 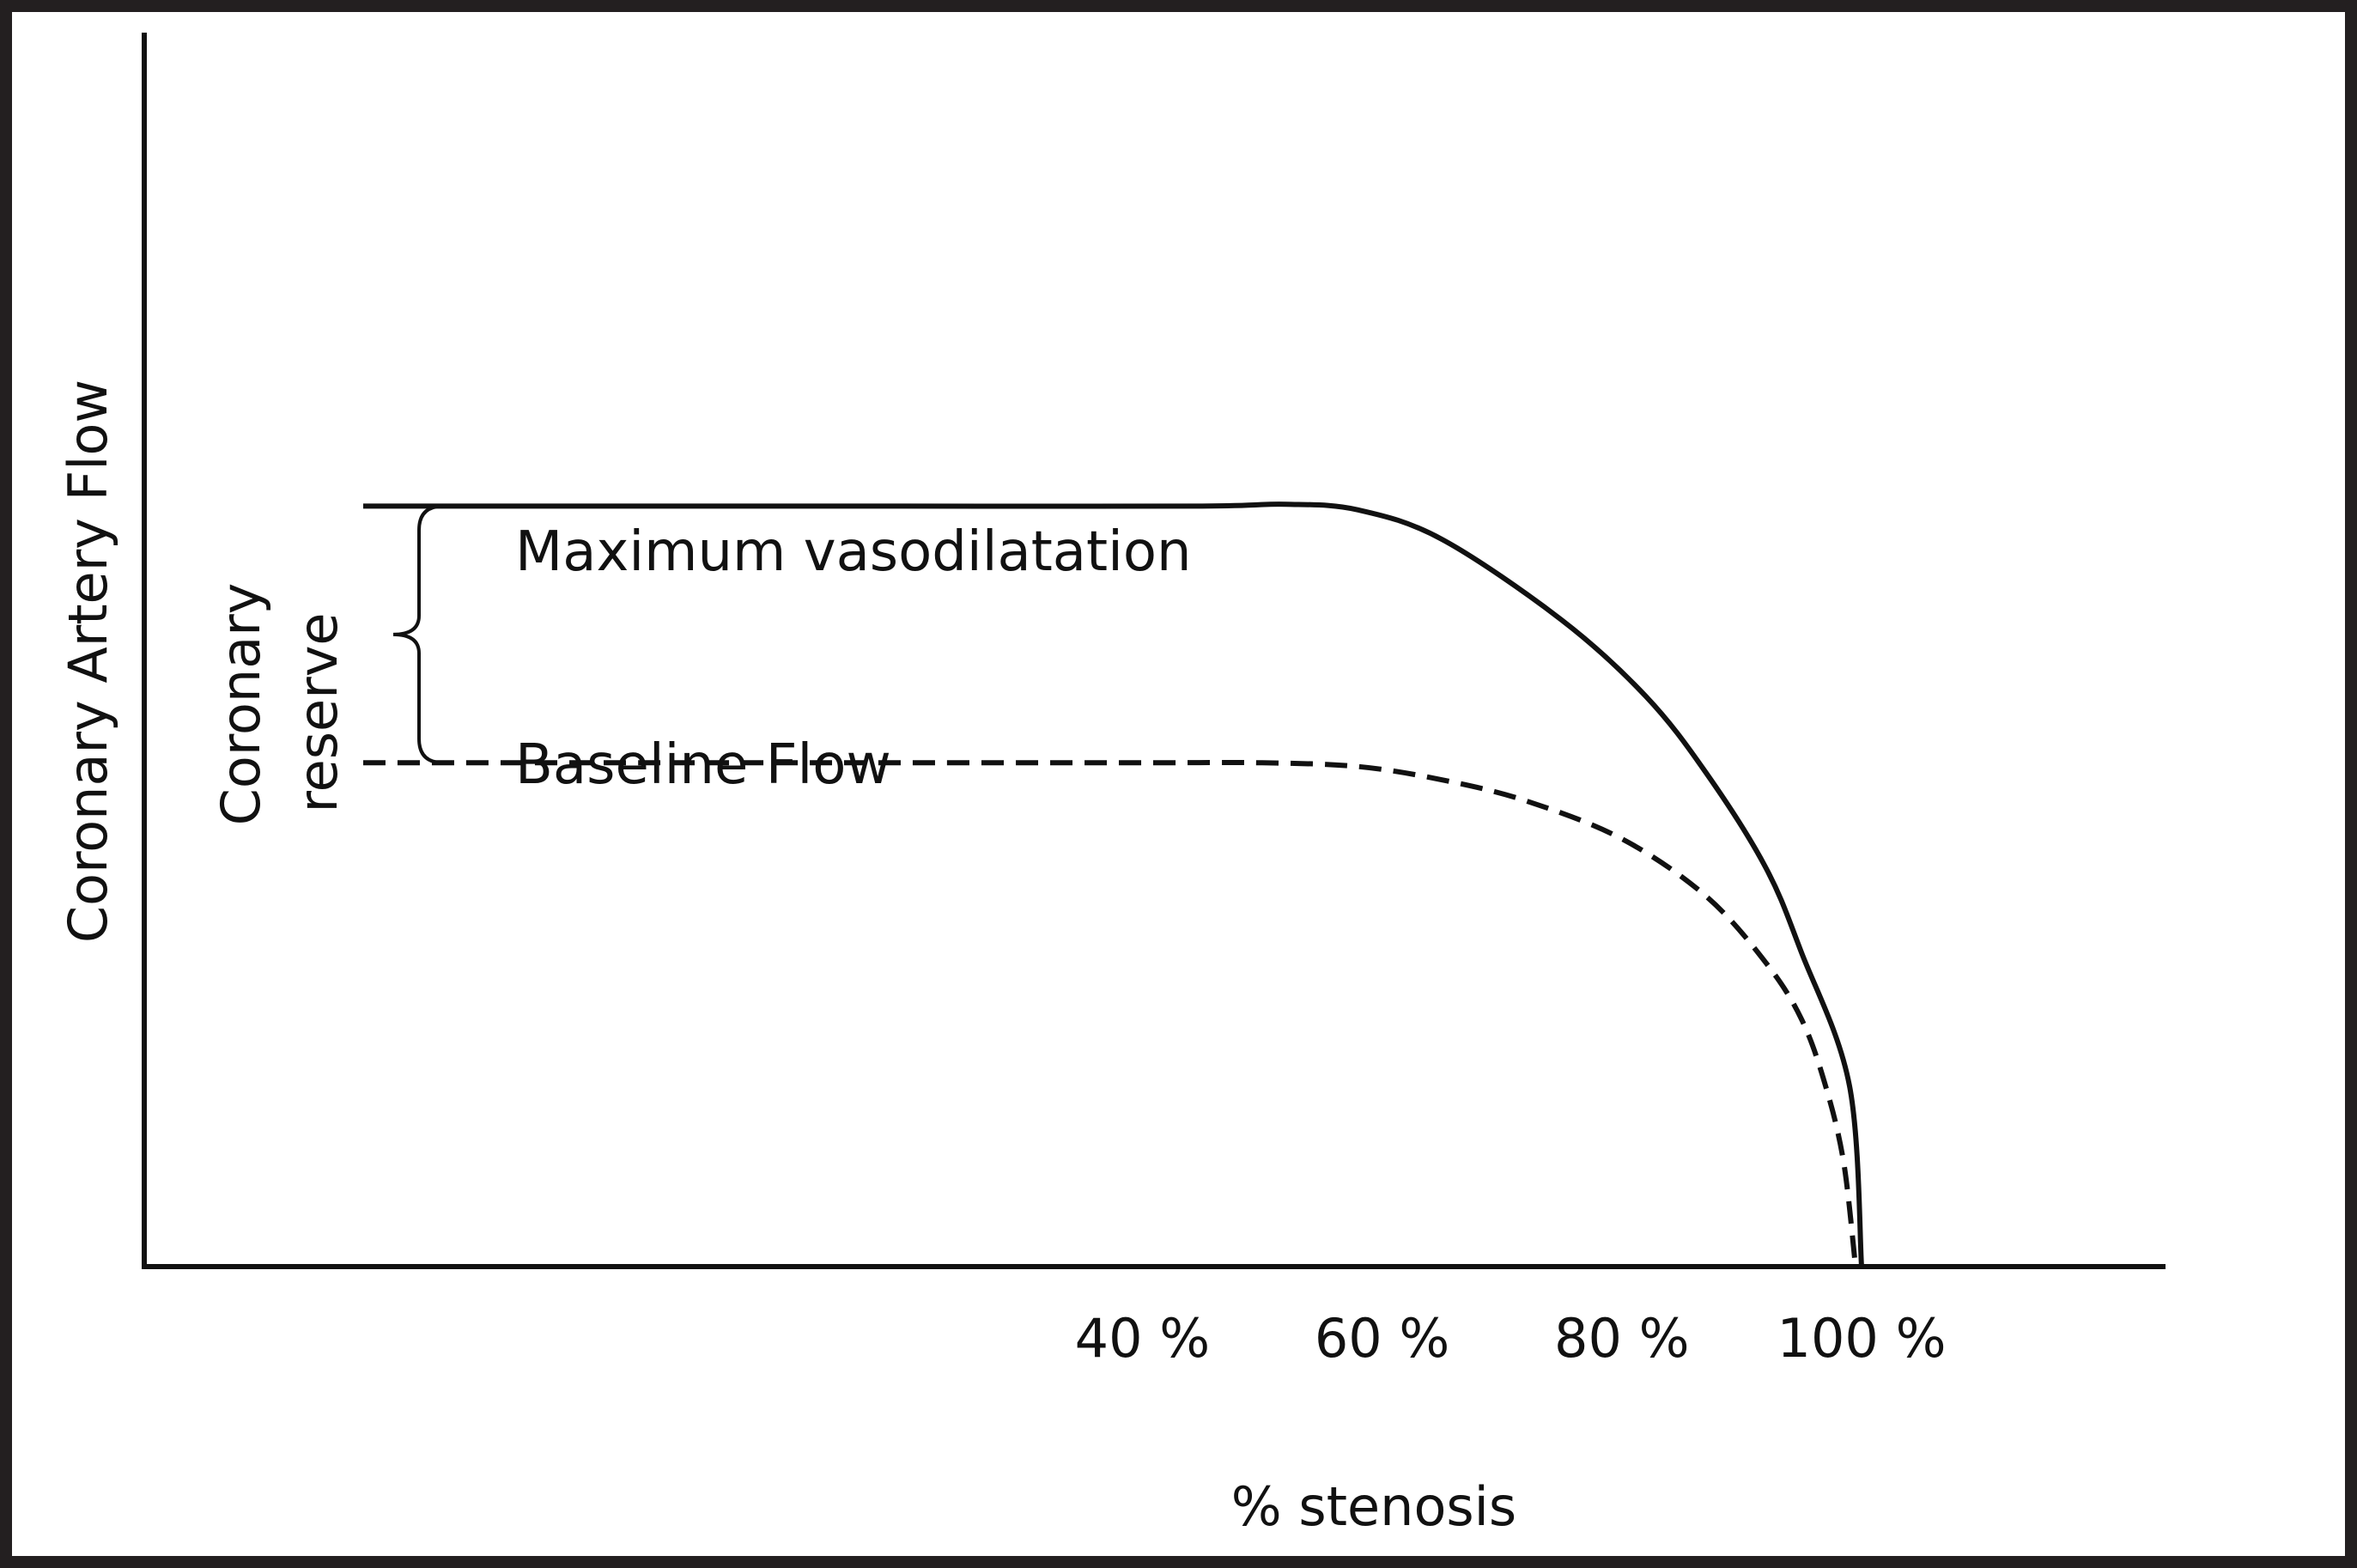 What do you see at coordinates (88, 661) in the screenshot?
I see `y-axis-label: Coronary Artery Flow` at bounding box center [88, 661].